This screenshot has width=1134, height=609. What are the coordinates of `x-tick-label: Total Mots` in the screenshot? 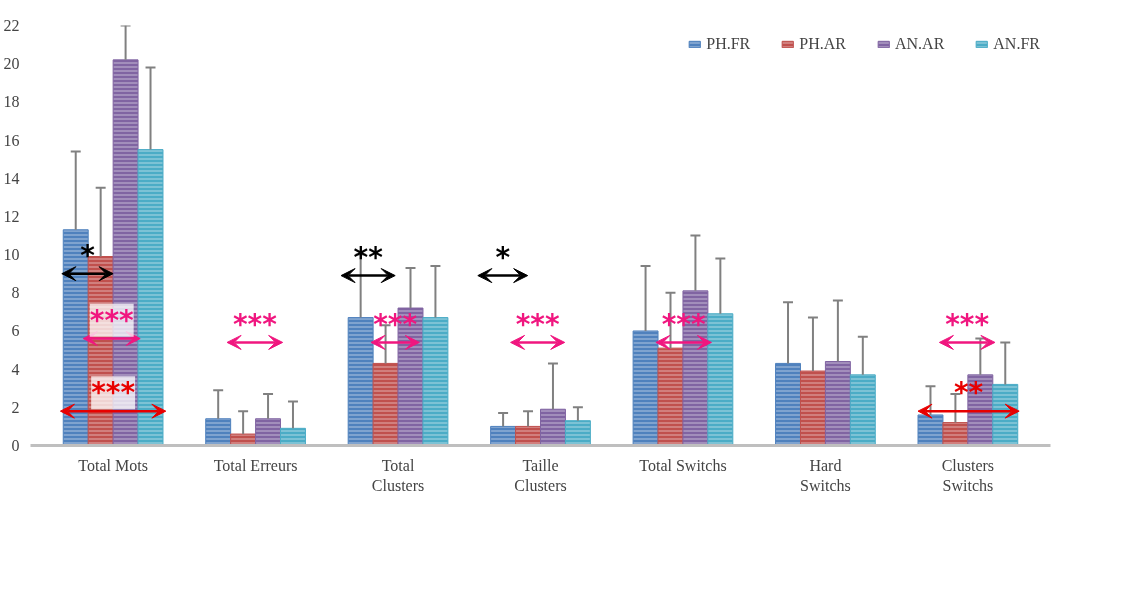 It's located at (113, 465).